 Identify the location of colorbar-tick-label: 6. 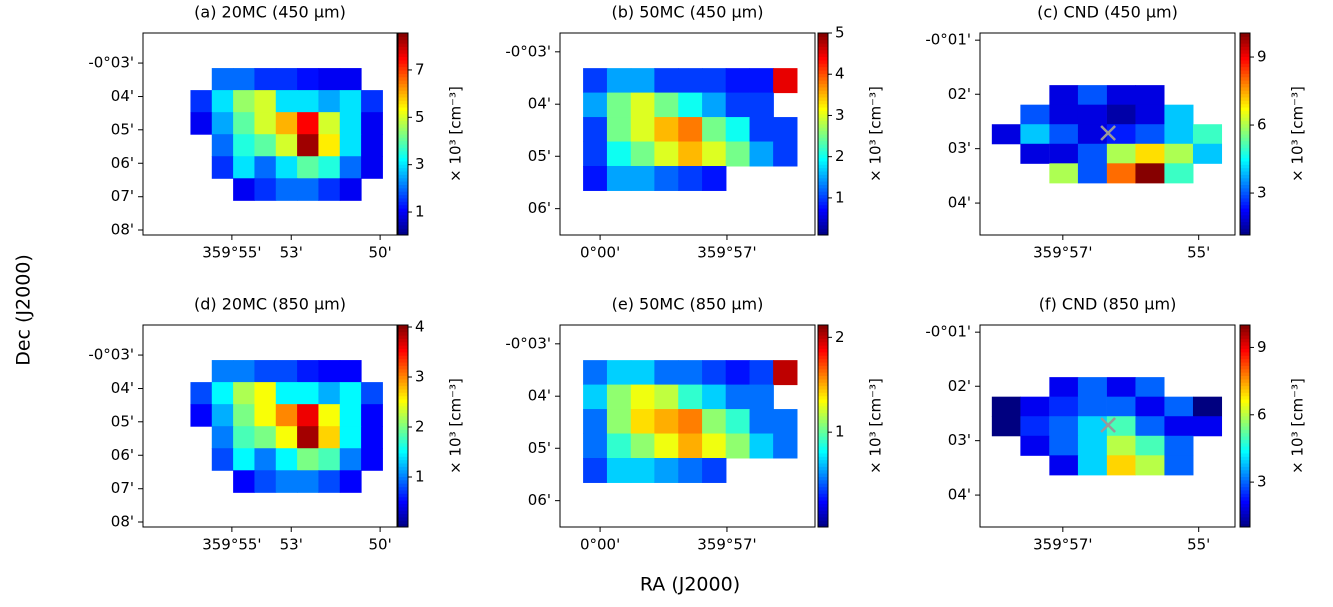
(1262, 414).